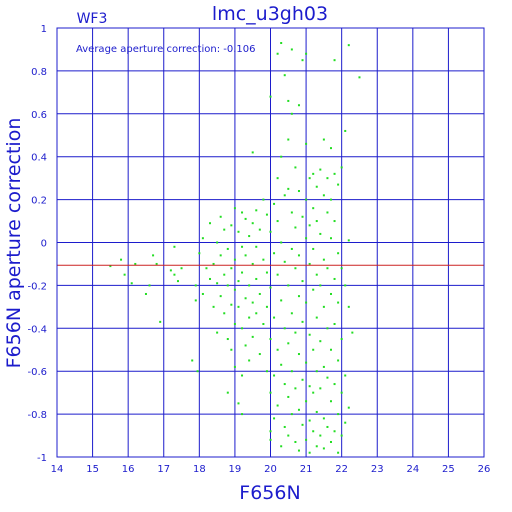 The height and width of the screenshot is (512, 512). Describe the element at coordinates (484, 469) in the screenshot. I see `x-tick-label: 26` at that location.